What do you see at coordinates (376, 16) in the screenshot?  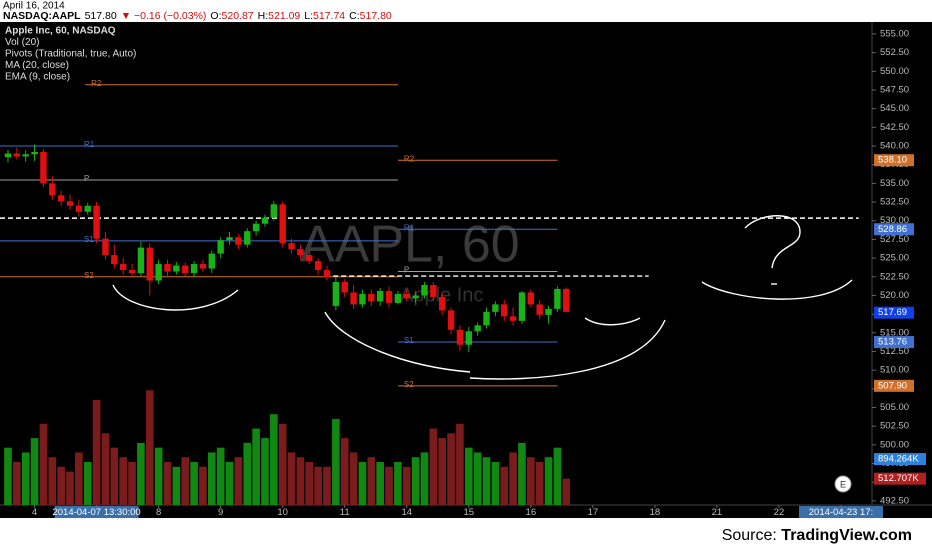 I see `ohlc-value: 517.80` at bounding box center [376, 16].